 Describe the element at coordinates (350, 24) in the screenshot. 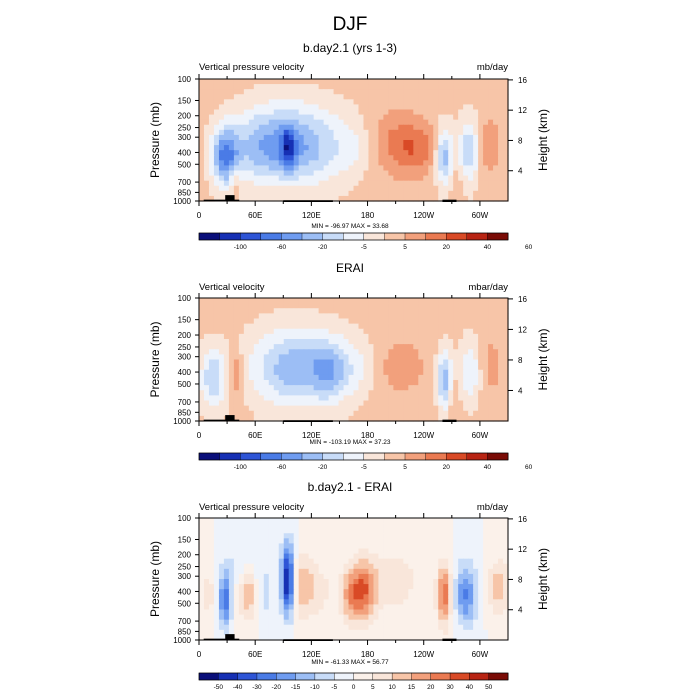

I see `figure-title: DJF` at that location.